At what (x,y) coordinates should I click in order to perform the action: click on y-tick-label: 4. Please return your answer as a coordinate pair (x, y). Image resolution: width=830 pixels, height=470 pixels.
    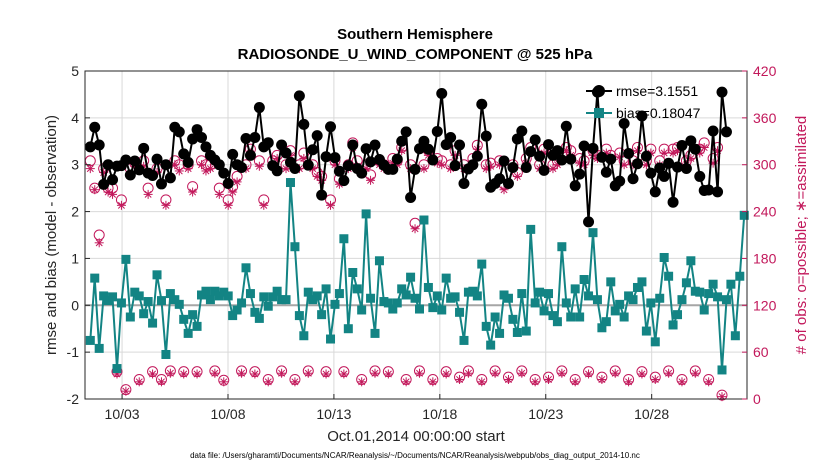
    Looking at the image, I should click on (75, 118).